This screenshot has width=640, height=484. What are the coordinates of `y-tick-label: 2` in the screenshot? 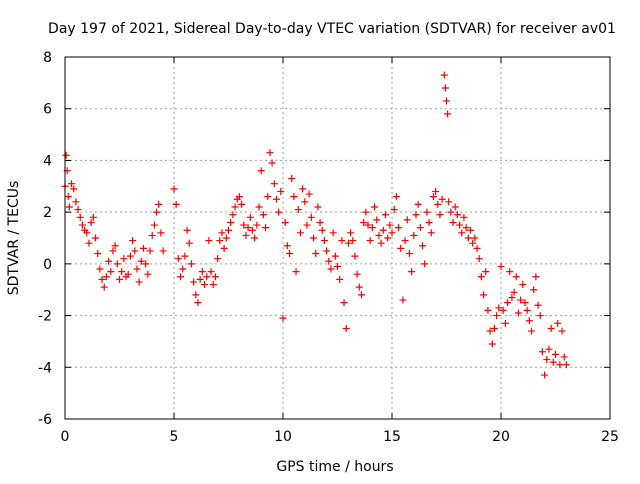 It's located at (47, 213).